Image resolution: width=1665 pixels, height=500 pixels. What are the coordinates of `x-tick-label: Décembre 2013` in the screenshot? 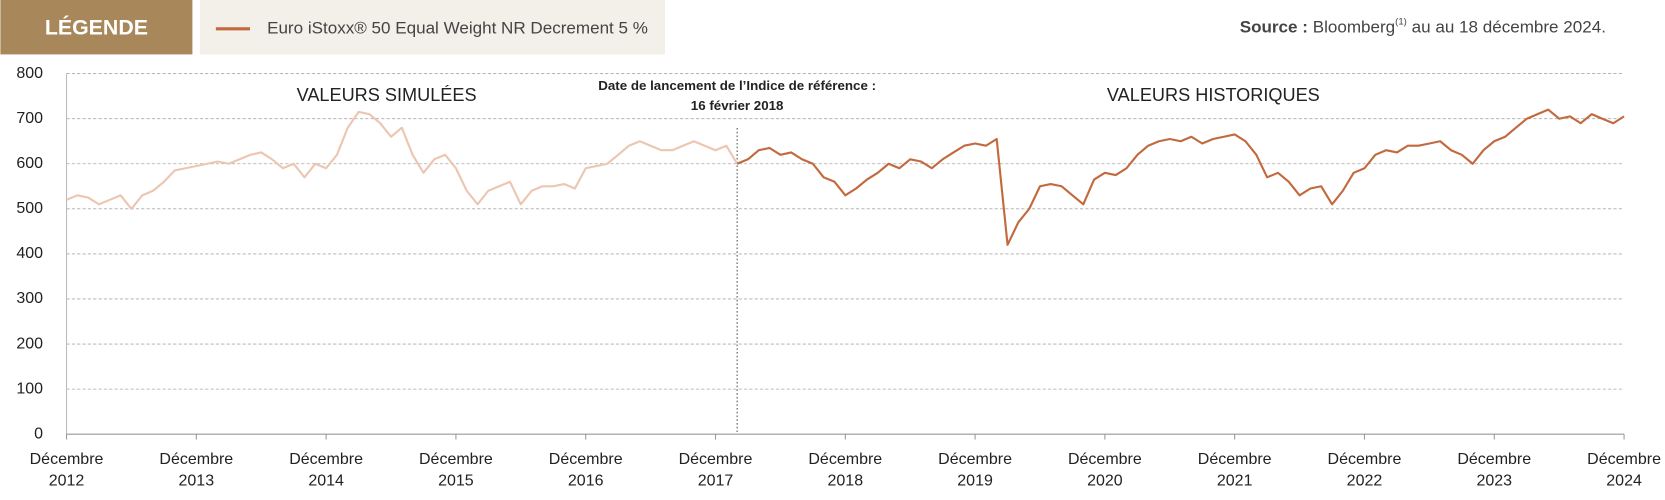 It's located at (196, 470).